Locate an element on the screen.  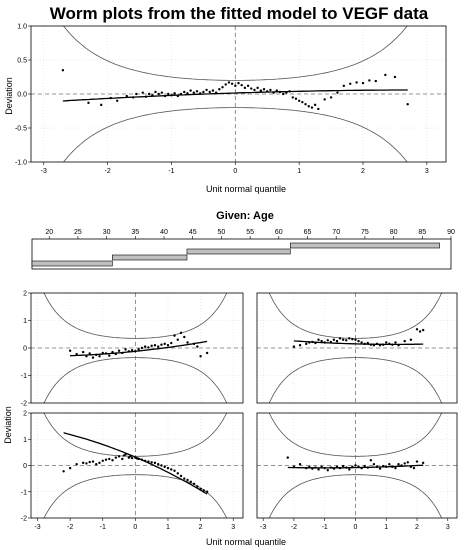
age-tick-label: 90 is located at coordinates (451, 232).